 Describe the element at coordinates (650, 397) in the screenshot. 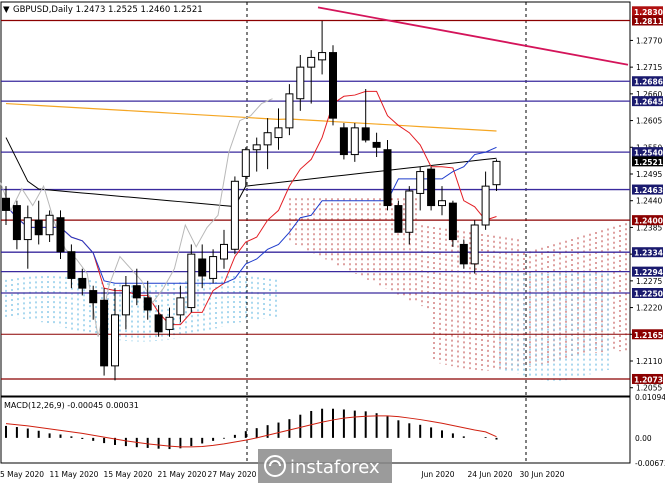

I see `macd-tick-label: 0.01094` at that location.